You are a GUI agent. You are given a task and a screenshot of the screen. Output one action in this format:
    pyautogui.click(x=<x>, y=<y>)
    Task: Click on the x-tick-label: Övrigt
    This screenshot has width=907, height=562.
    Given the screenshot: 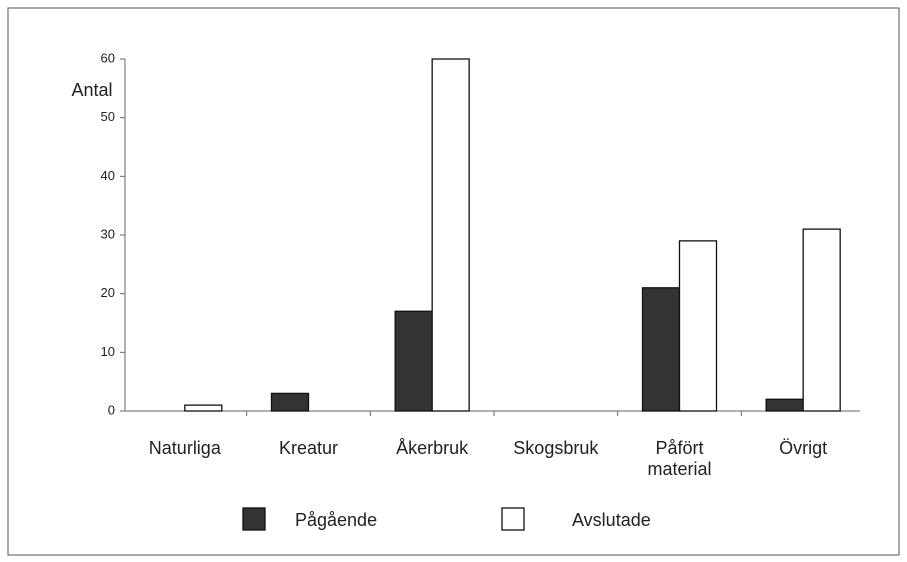 What is the action you would take?
    pyautogui.click(x=803, y=448)
    